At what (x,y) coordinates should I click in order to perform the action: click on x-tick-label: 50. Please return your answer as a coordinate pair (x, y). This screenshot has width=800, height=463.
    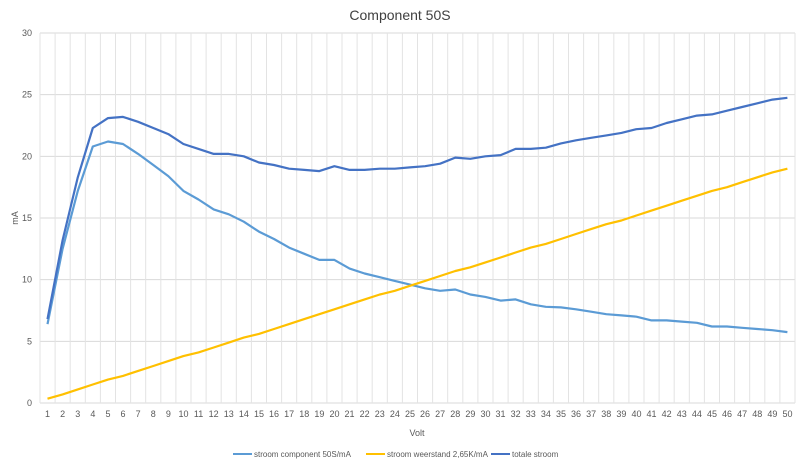
    Looking at the image, I should click on (787, 414).